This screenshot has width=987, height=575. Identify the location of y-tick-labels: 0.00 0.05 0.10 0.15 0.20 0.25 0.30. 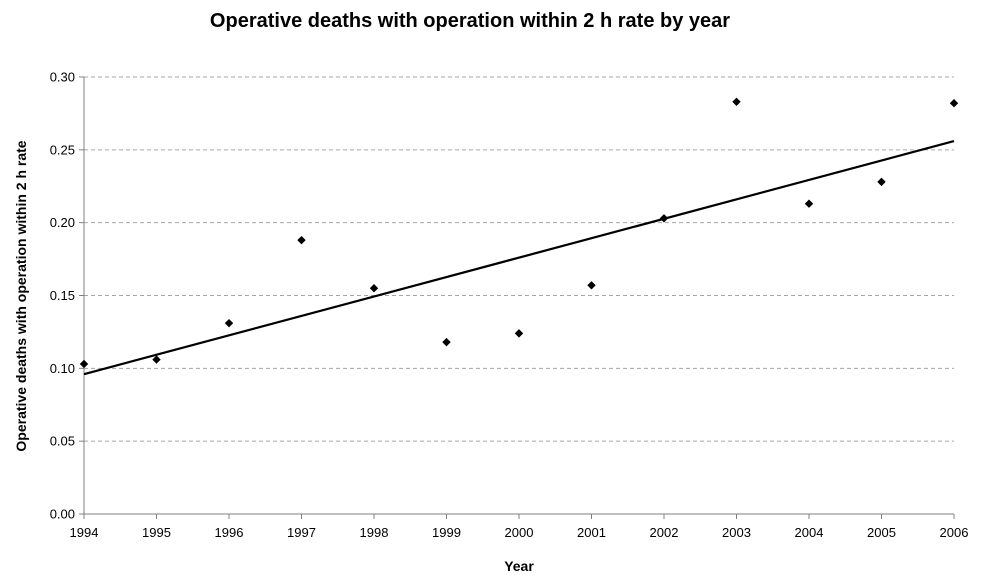
(67, 296).